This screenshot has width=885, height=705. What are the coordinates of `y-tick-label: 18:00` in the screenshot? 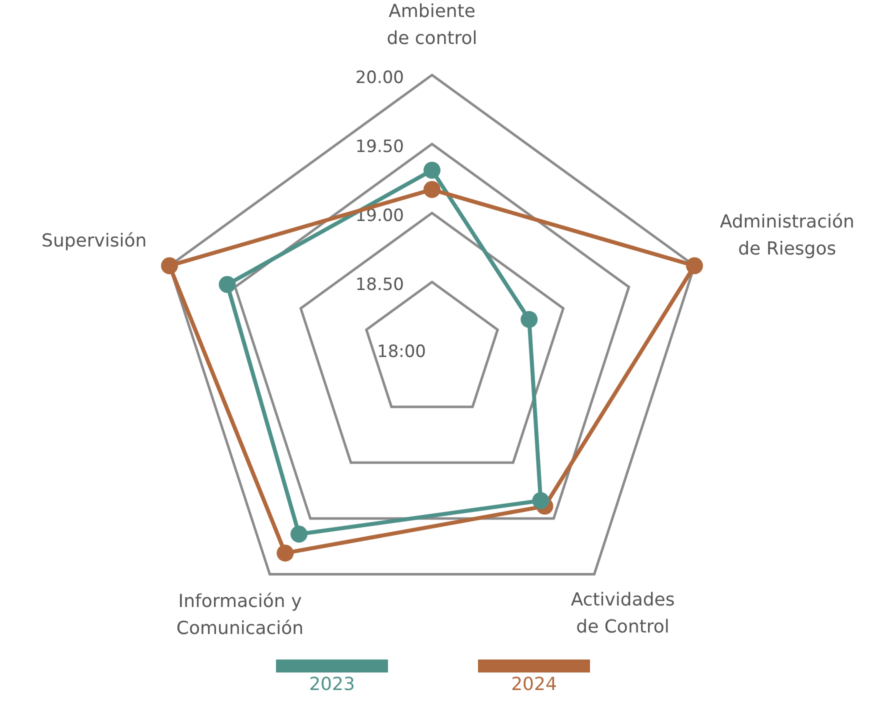 It's located at (401, 352).